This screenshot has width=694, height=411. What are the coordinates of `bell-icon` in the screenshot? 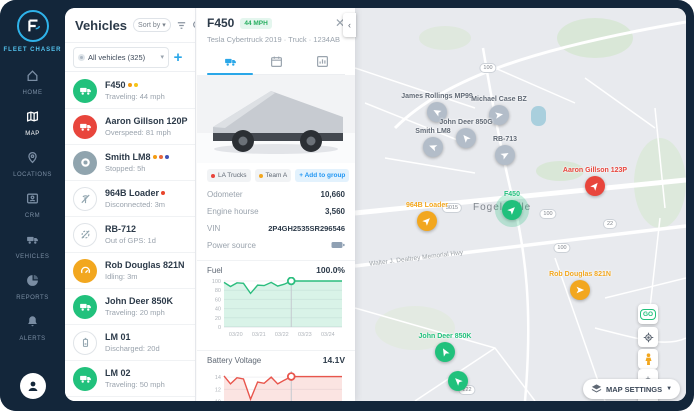 It's located at (32, 324).